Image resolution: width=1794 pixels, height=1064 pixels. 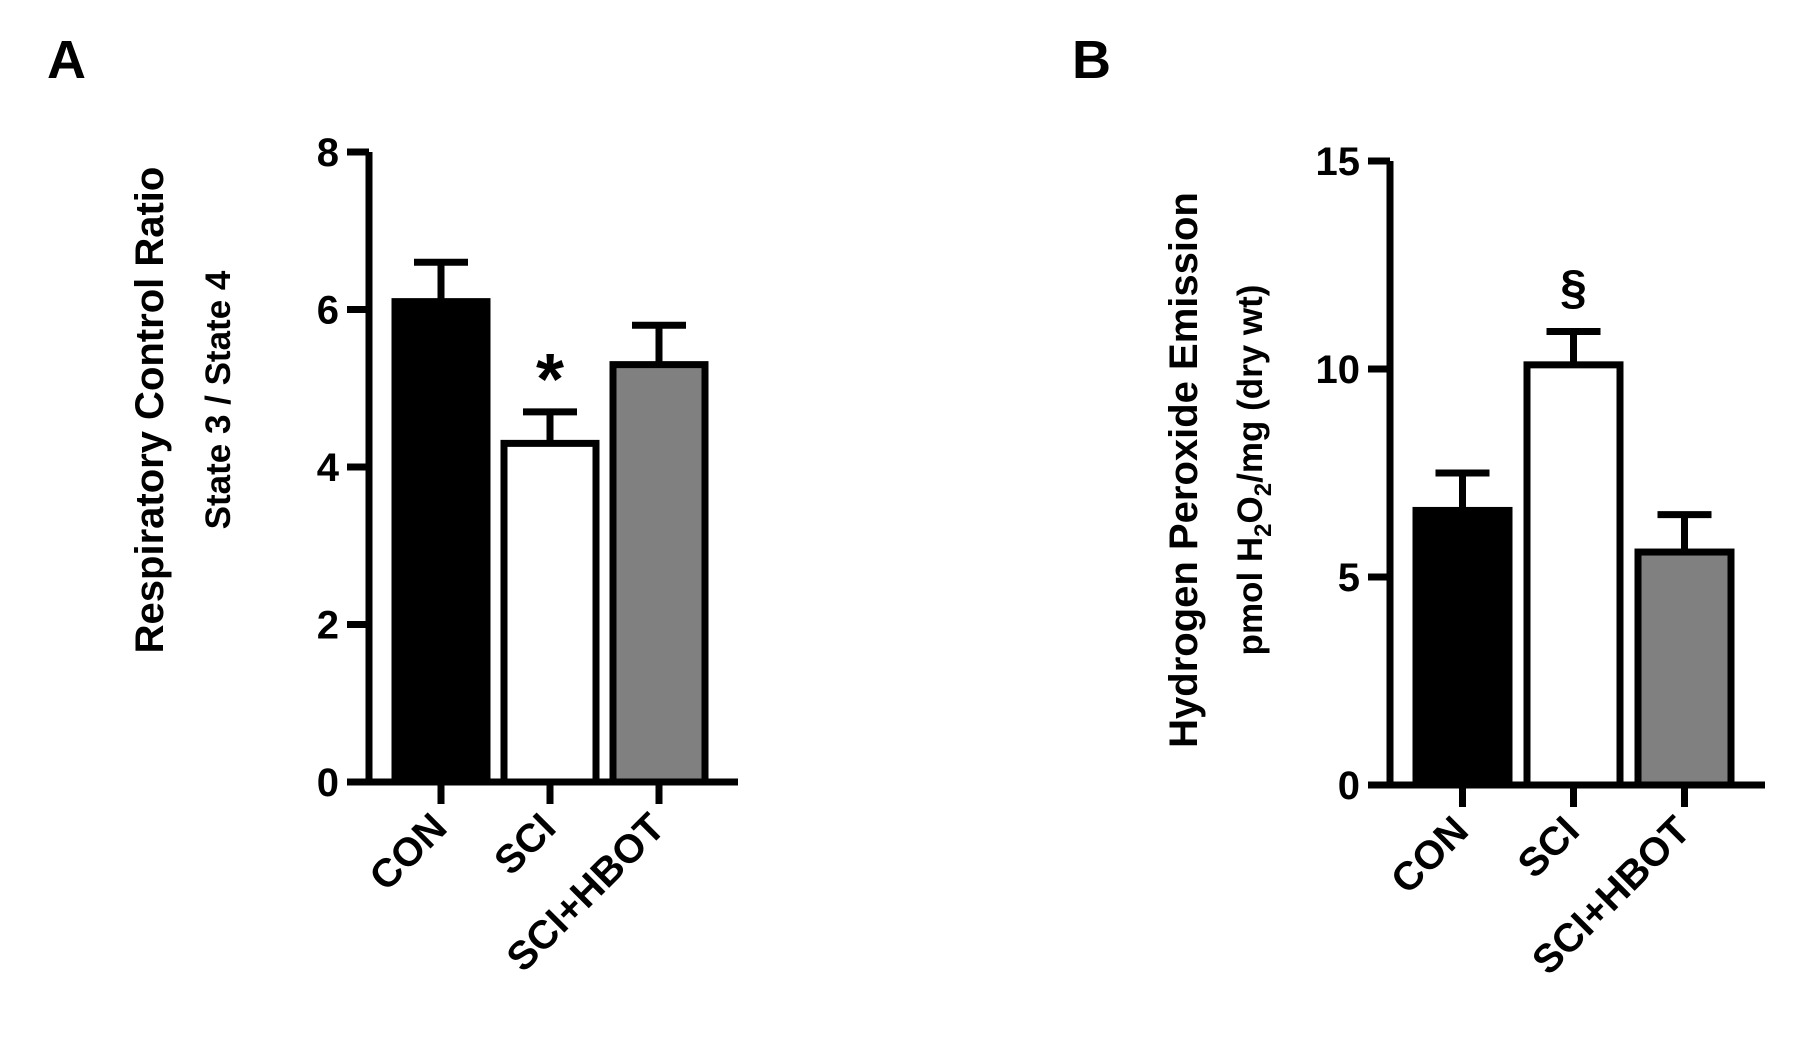 What do you see at coordinates (1263, 529) in the screenshot?
I see `panel-b-ylabel-sub-part-2: 2` at bounding box center [1263, 529].